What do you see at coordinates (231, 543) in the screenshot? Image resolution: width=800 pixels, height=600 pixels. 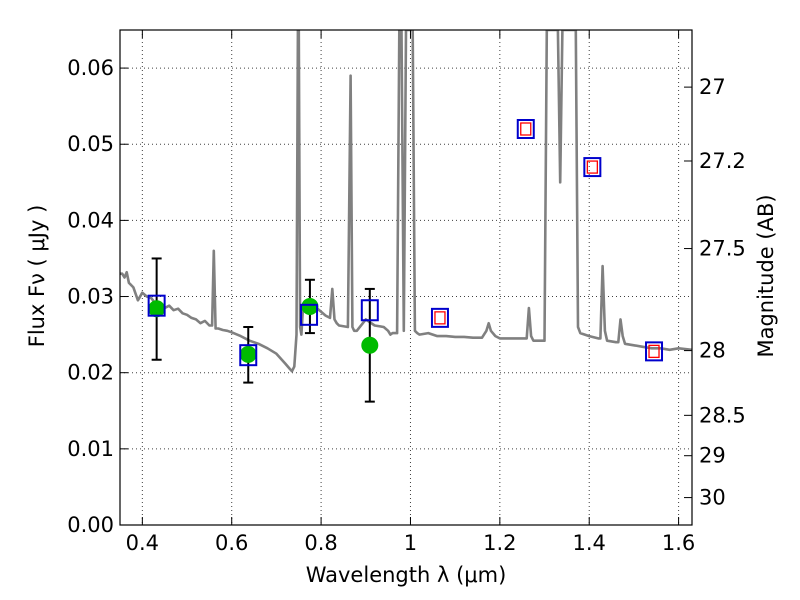 I see `x-tick-label: 0.6` at bounding box center [231, 543].